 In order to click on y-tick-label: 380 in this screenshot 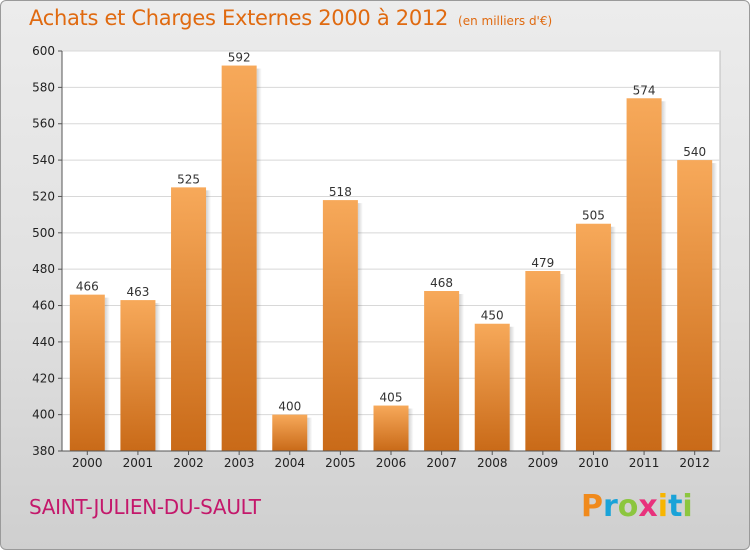, I will do `click(43, 451)`.